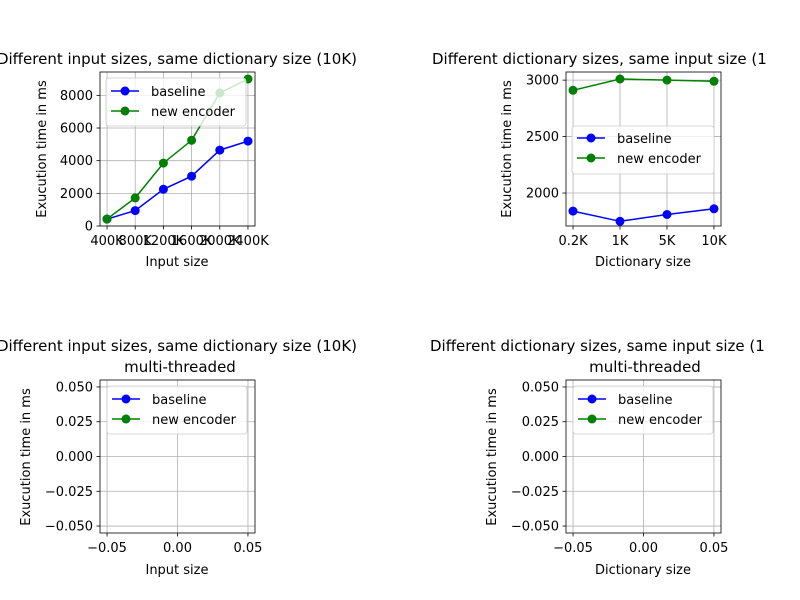 Image resolution: width=800 pixels, height=600 pixels. I want to click on y-ticks: 0 2000 4000 6000 8000, so click(80, 162).